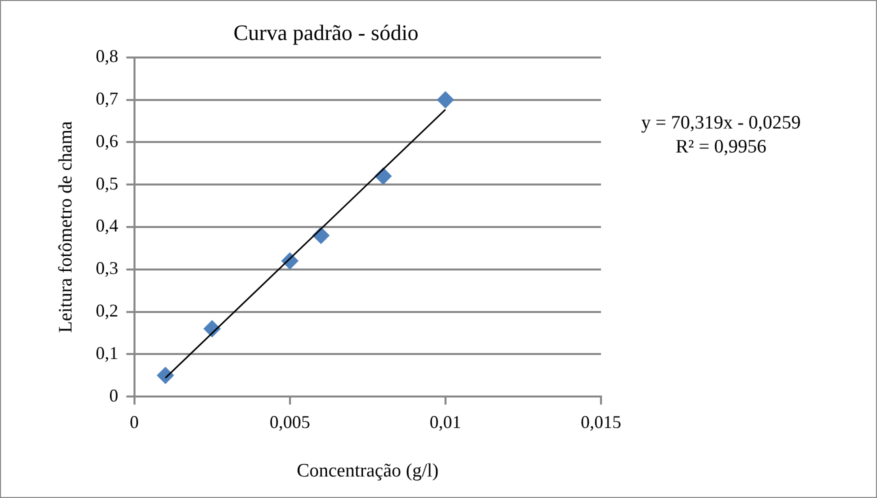 This screenshot has width=877, height=498. What do you see at coordinates (107, 352) in the screenshot?
I see `y-tick-label: 0,1` at bounding box center [107, 352].